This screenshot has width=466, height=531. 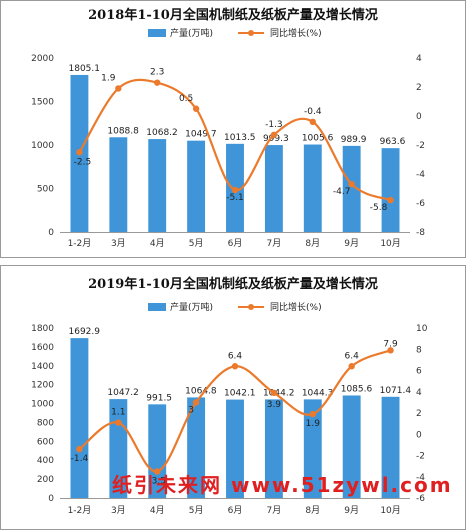 What do you see at coordinates (274, 243) in the screenshot?
I see `x-tick-label: 7月` at bounding box center [274, 243].